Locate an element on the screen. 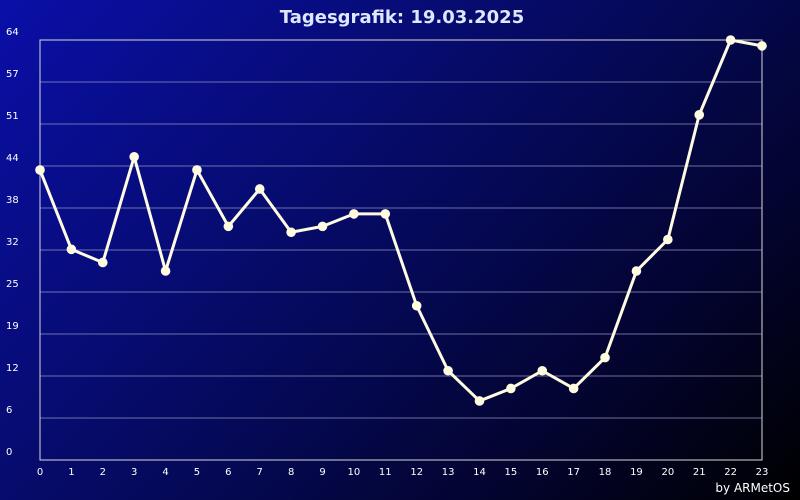 The height and width of the screenshot is (500, 800). x-tick-label: 19 is located at coordinates (636, 472).